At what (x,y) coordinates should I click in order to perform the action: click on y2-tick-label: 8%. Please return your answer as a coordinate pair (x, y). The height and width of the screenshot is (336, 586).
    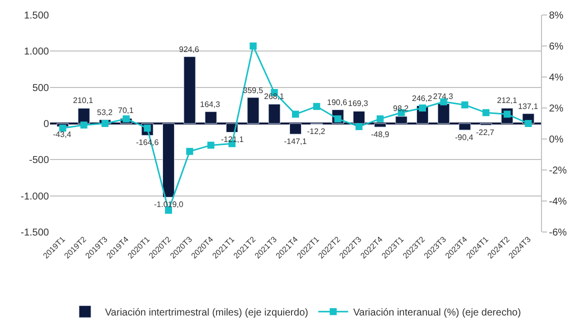
    Looking at the image, I should click on (556, 16).